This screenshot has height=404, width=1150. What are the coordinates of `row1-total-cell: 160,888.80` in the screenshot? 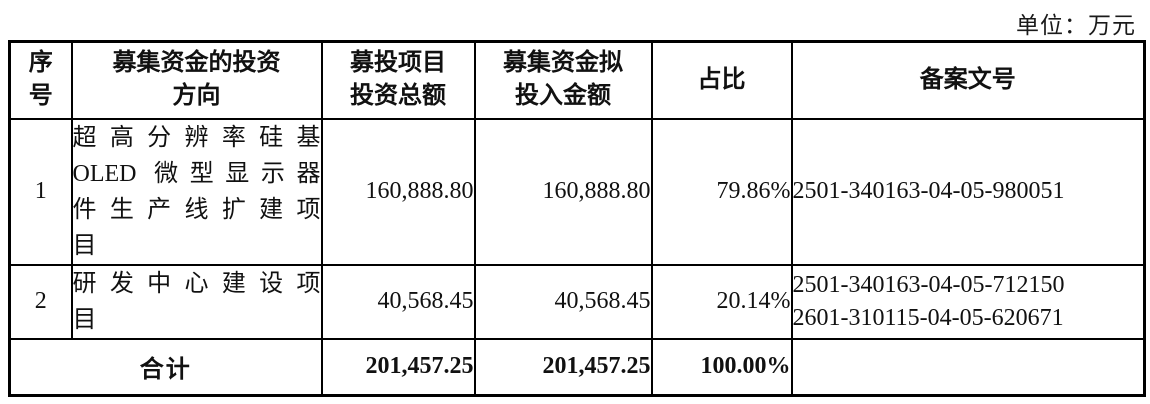 It's located at (398, 191).